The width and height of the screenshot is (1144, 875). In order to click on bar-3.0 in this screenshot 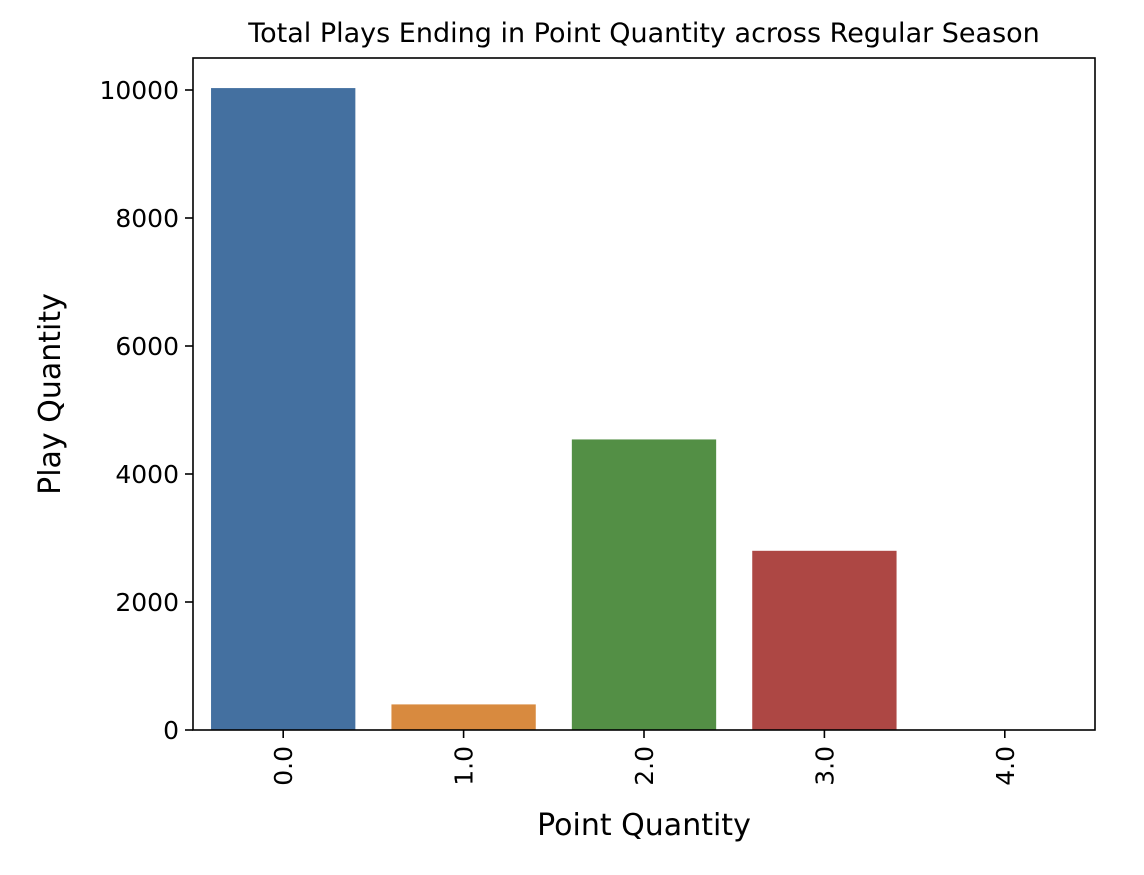, I will do `click(824, 640)`.